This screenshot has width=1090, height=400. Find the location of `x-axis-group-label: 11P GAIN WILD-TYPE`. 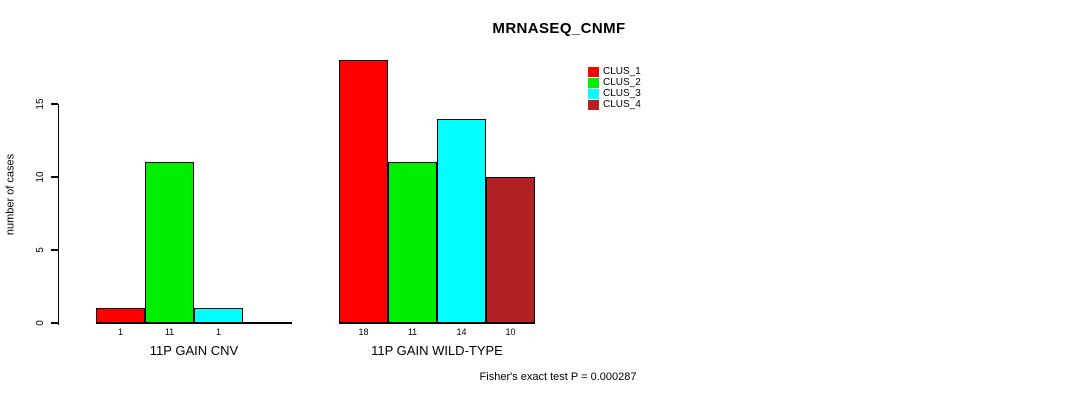

x-axis-group-label: 11P GAIN WILD-TYPE is located at coordinates (437, 350).